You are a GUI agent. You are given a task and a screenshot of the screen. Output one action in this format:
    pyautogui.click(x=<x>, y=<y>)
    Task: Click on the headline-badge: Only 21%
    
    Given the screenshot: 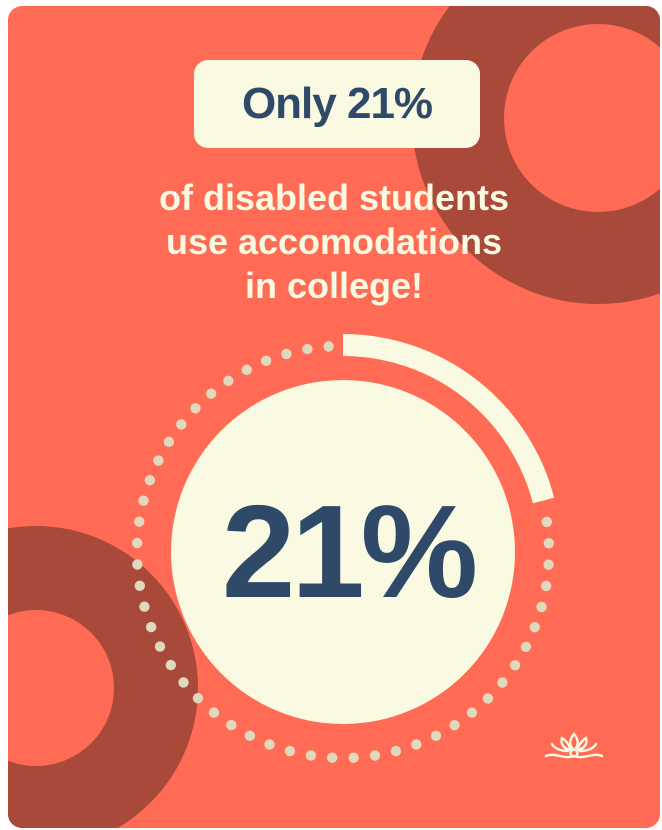 What is the action you would take?
    pyautogui.click(x=337, y=104)
    